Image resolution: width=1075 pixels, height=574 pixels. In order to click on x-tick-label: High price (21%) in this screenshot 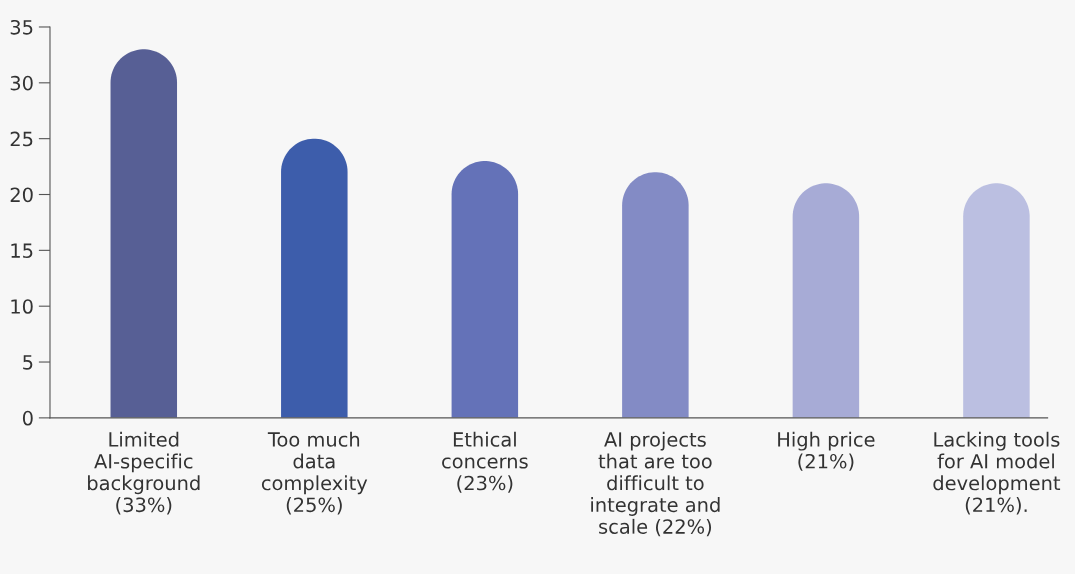, I will do `click(826, 451)`.